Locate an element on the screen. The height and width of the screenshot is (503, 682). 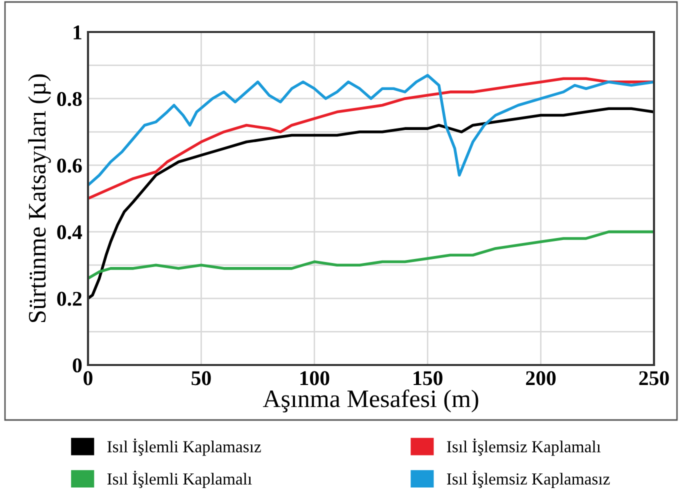
x-axis-title: Aşınma Mesafesi (m) is located at coordinates (370, 400).